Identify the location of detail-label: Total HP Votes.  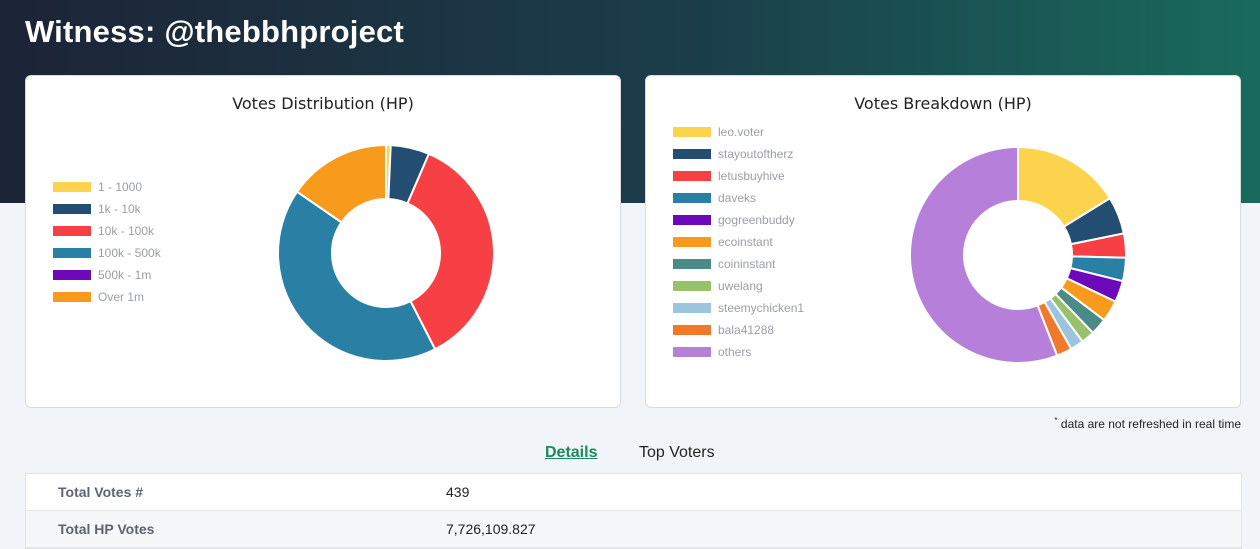
(106, 529).